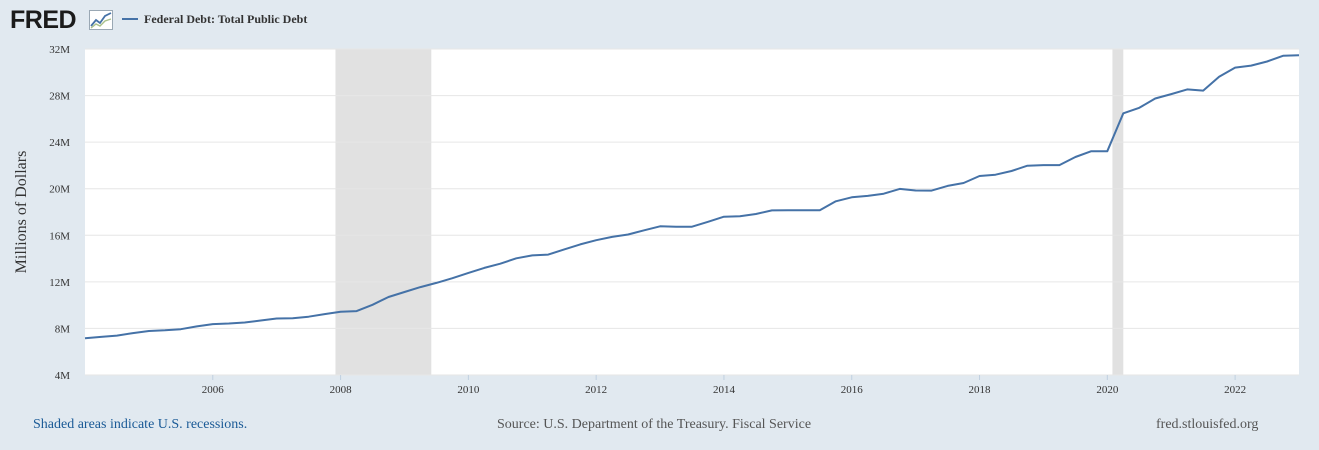  What do you see at coordinates (63, 329) in the screenshot?
I see `y-tick-label: 8M` at bounding box center [63, 329].